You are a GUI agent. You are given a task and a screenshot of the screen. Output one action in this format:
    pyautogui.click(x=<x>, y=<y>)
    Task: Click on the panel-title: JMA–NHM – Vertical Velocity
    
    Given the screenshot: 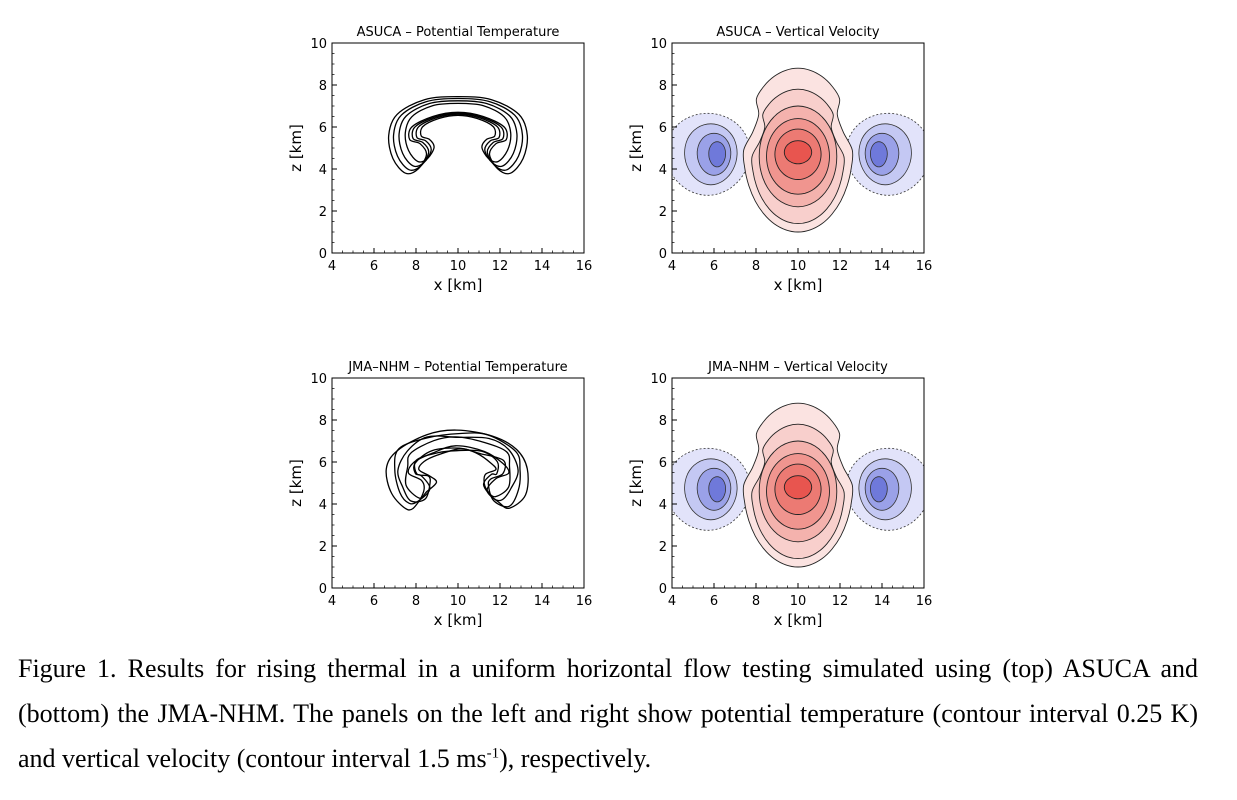 What is the action you would take?
    pyautogui.click(x=797, y=367)
    